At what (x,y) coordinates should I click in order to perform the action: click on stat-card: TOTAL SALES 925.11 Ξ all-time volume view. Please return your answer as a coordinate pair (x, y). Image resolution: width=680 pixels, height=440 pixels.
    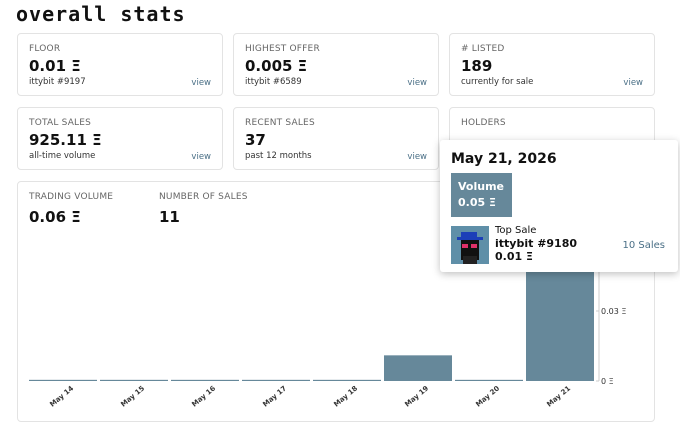
    Looking at the image, I should click on (120, 138).